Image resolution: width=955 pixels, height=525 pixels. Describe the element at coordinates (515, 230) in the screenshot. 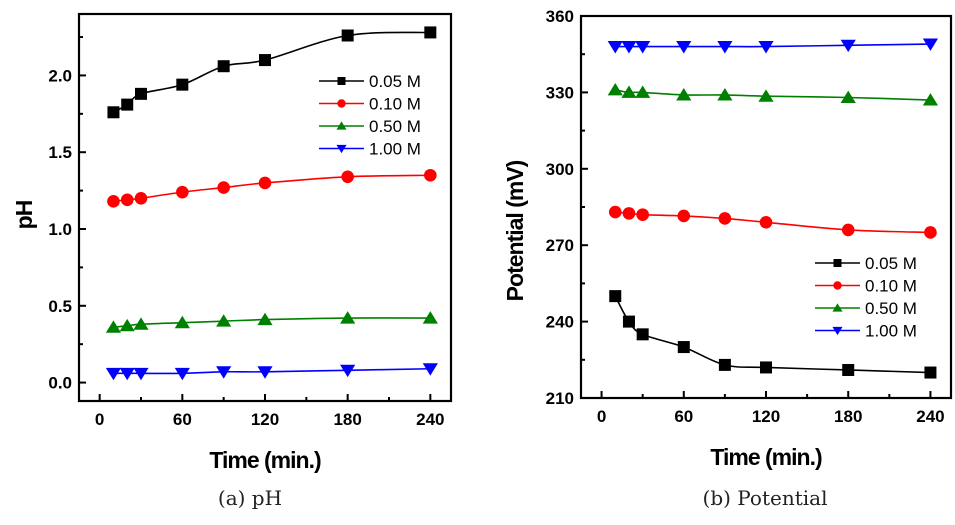

I see `y-axis-title: Potential (mV)` at that location.